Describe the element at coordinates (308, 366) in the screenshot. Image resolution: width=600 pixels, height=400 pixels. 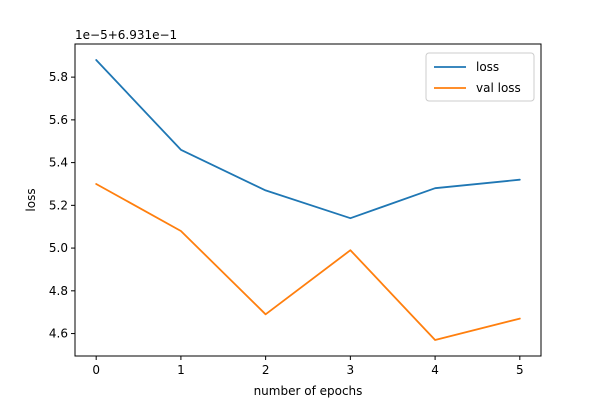
I see `x-axis-ticks: 0 1 2 3 4 5` at that location.